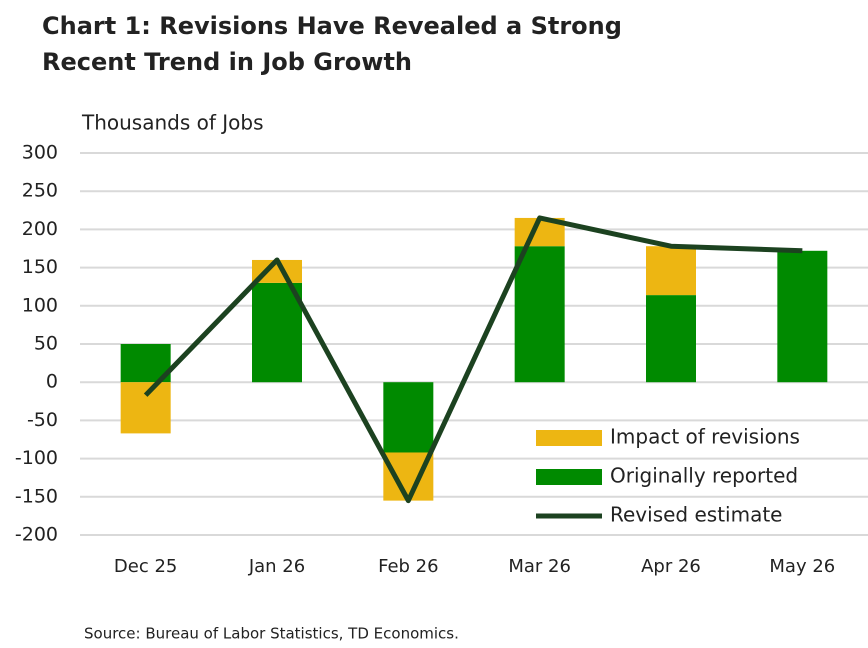 This screenshot has width=868, height=648. What do you see at coordinates (42, 420) in the screenshot?
I see `y-tick-label: -50` at bounding box center [42, 420].